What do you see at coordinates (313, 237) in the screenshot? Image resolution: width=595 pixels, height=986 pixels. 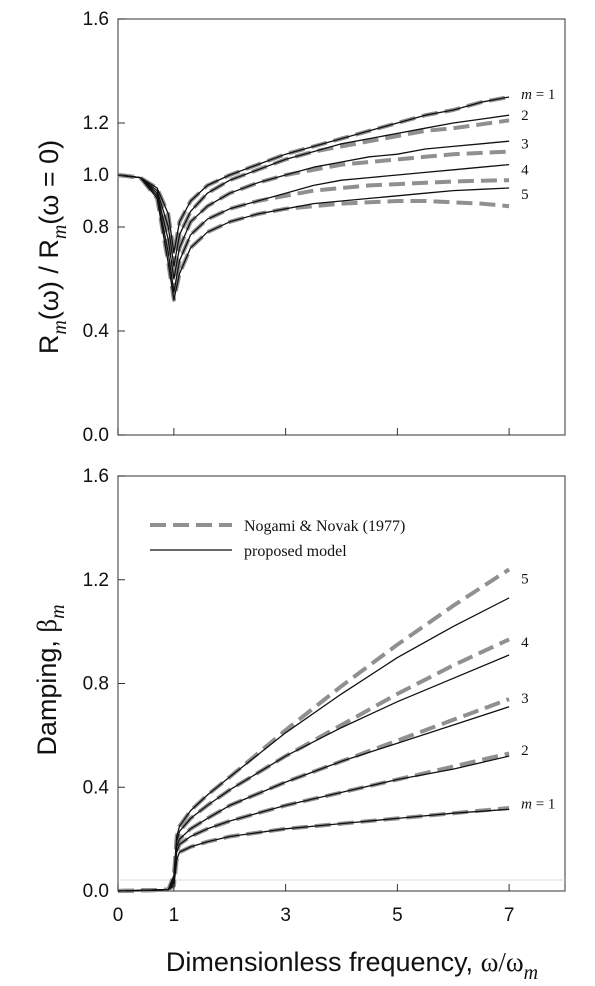 I see `proposed-model-curve-m5` at bounding box center [313, 237].